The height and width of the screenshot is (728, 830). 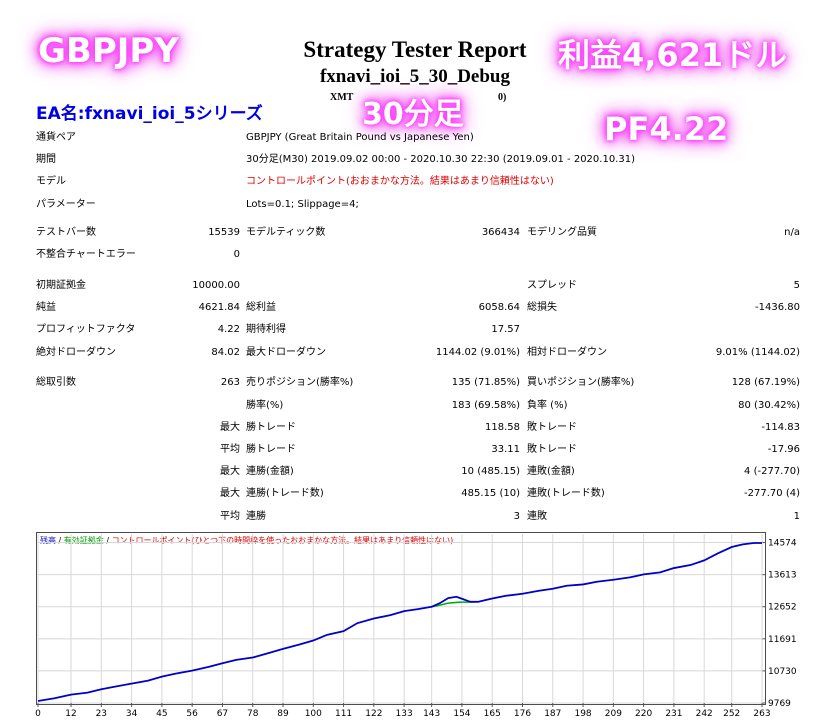 I want to click on consecutive-losses-count-value: -277.70 (4), so click(x=772, y=493).